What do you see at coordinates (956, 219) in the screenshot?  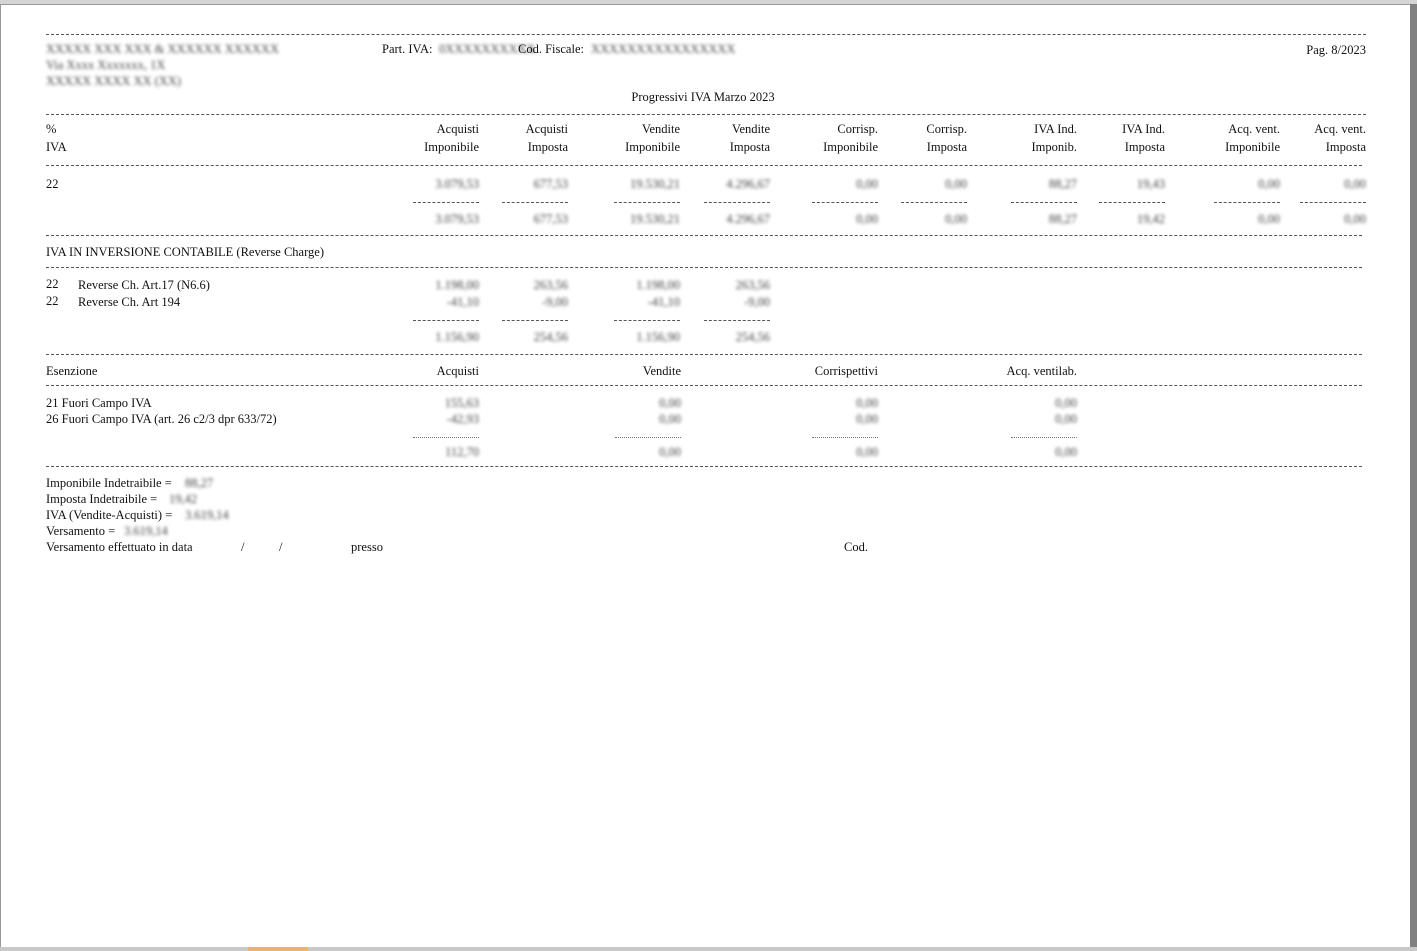 I see `main-total-5: 0,00` at bounding box center [956, 219].